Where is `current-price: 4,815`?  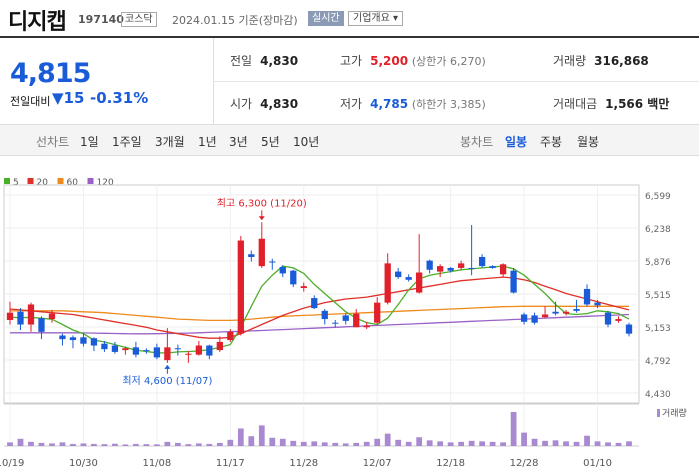
current-price: 4,815 is located at coordinates (50, 73).